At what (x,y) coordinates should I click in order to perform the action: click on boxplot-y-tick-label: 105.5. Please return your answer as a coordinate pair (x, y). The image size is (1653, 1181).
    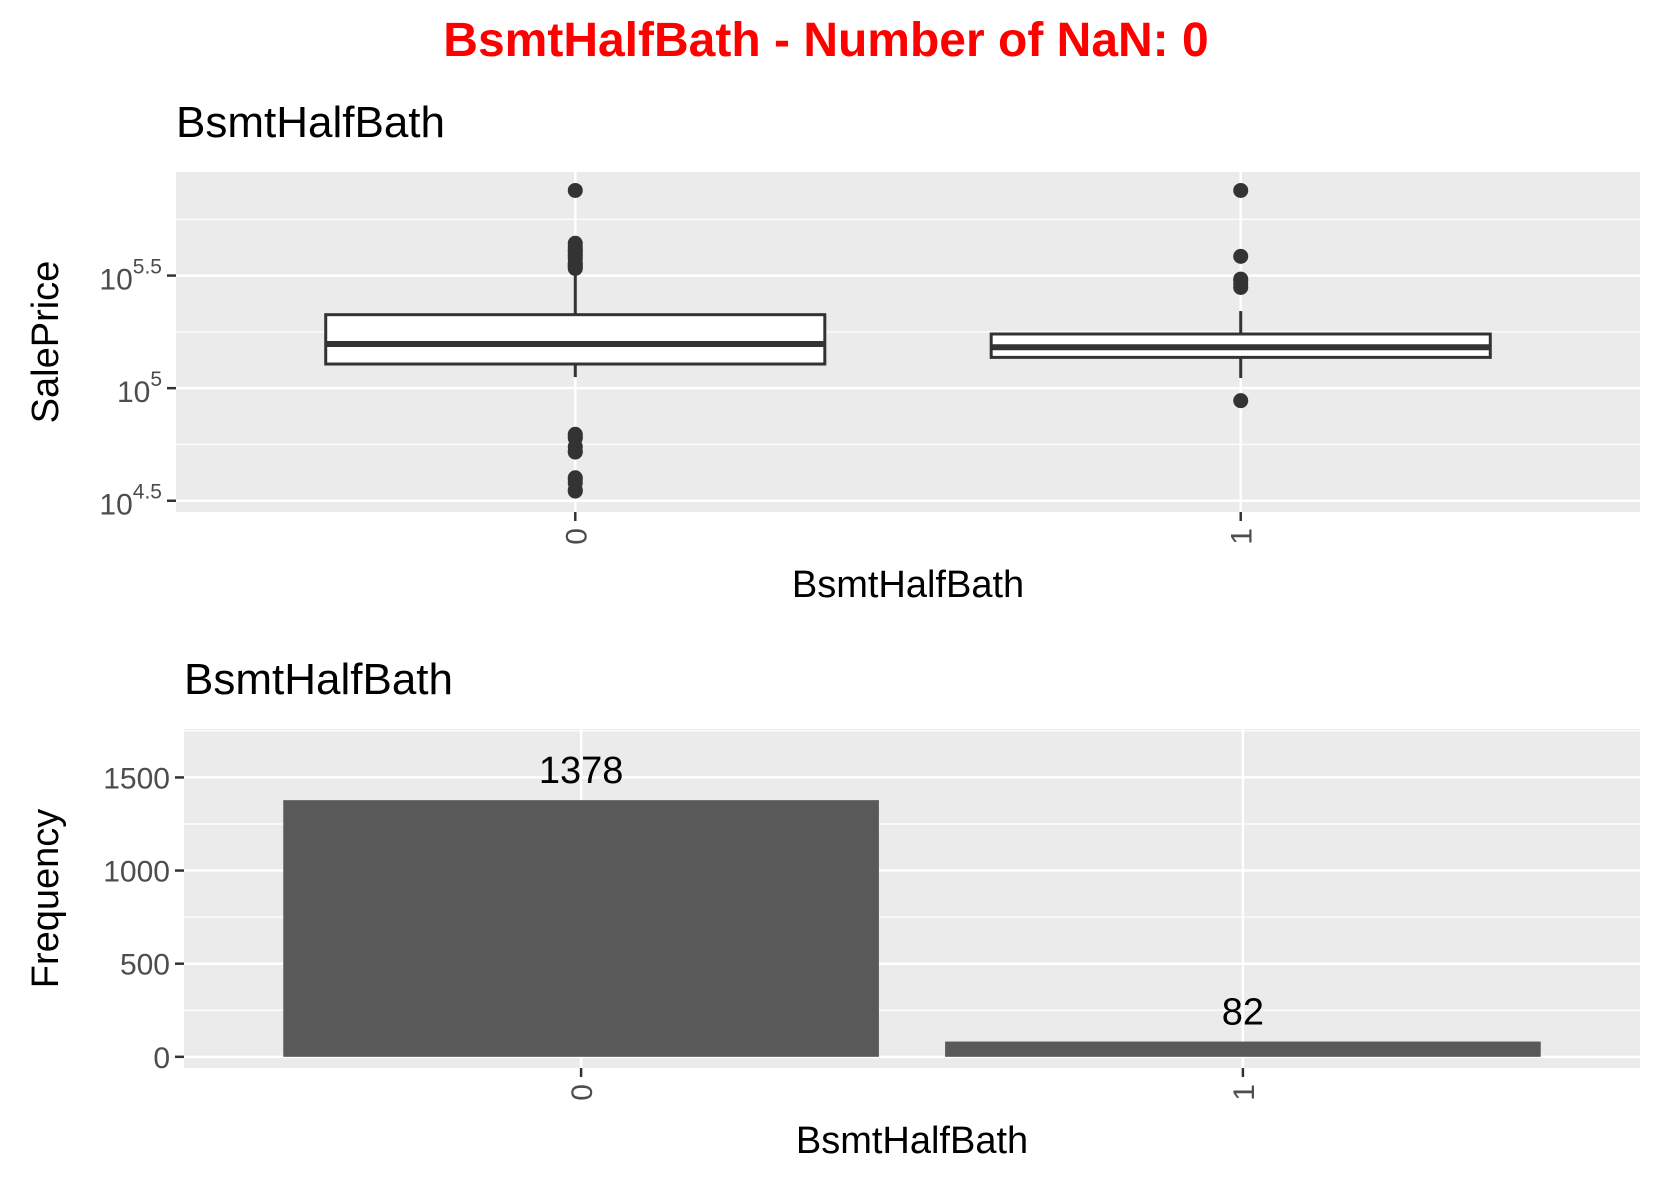
    Looking at the image, I should click on (130, 276).